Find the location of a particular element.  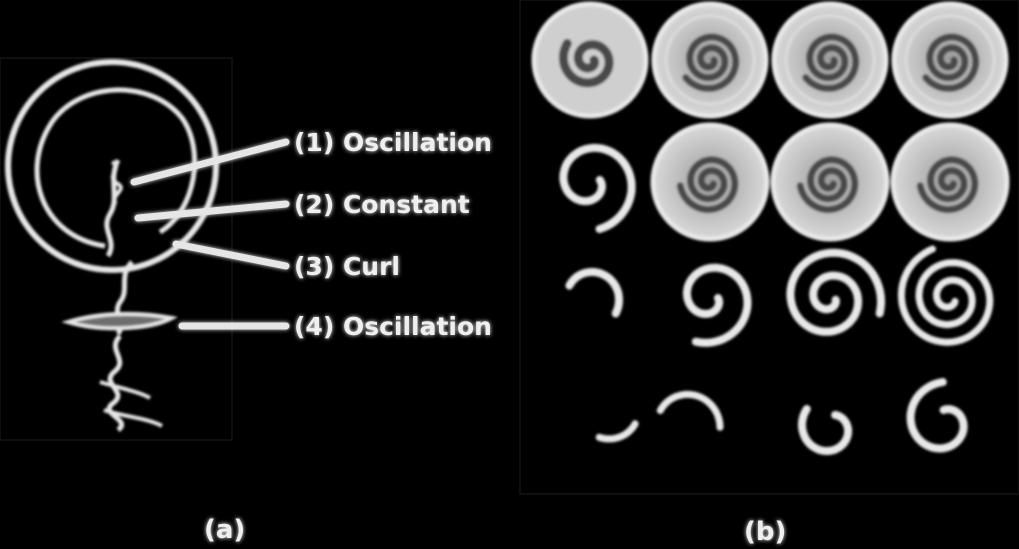

spiral-r3-c3 is located at coordinates (835, 292).